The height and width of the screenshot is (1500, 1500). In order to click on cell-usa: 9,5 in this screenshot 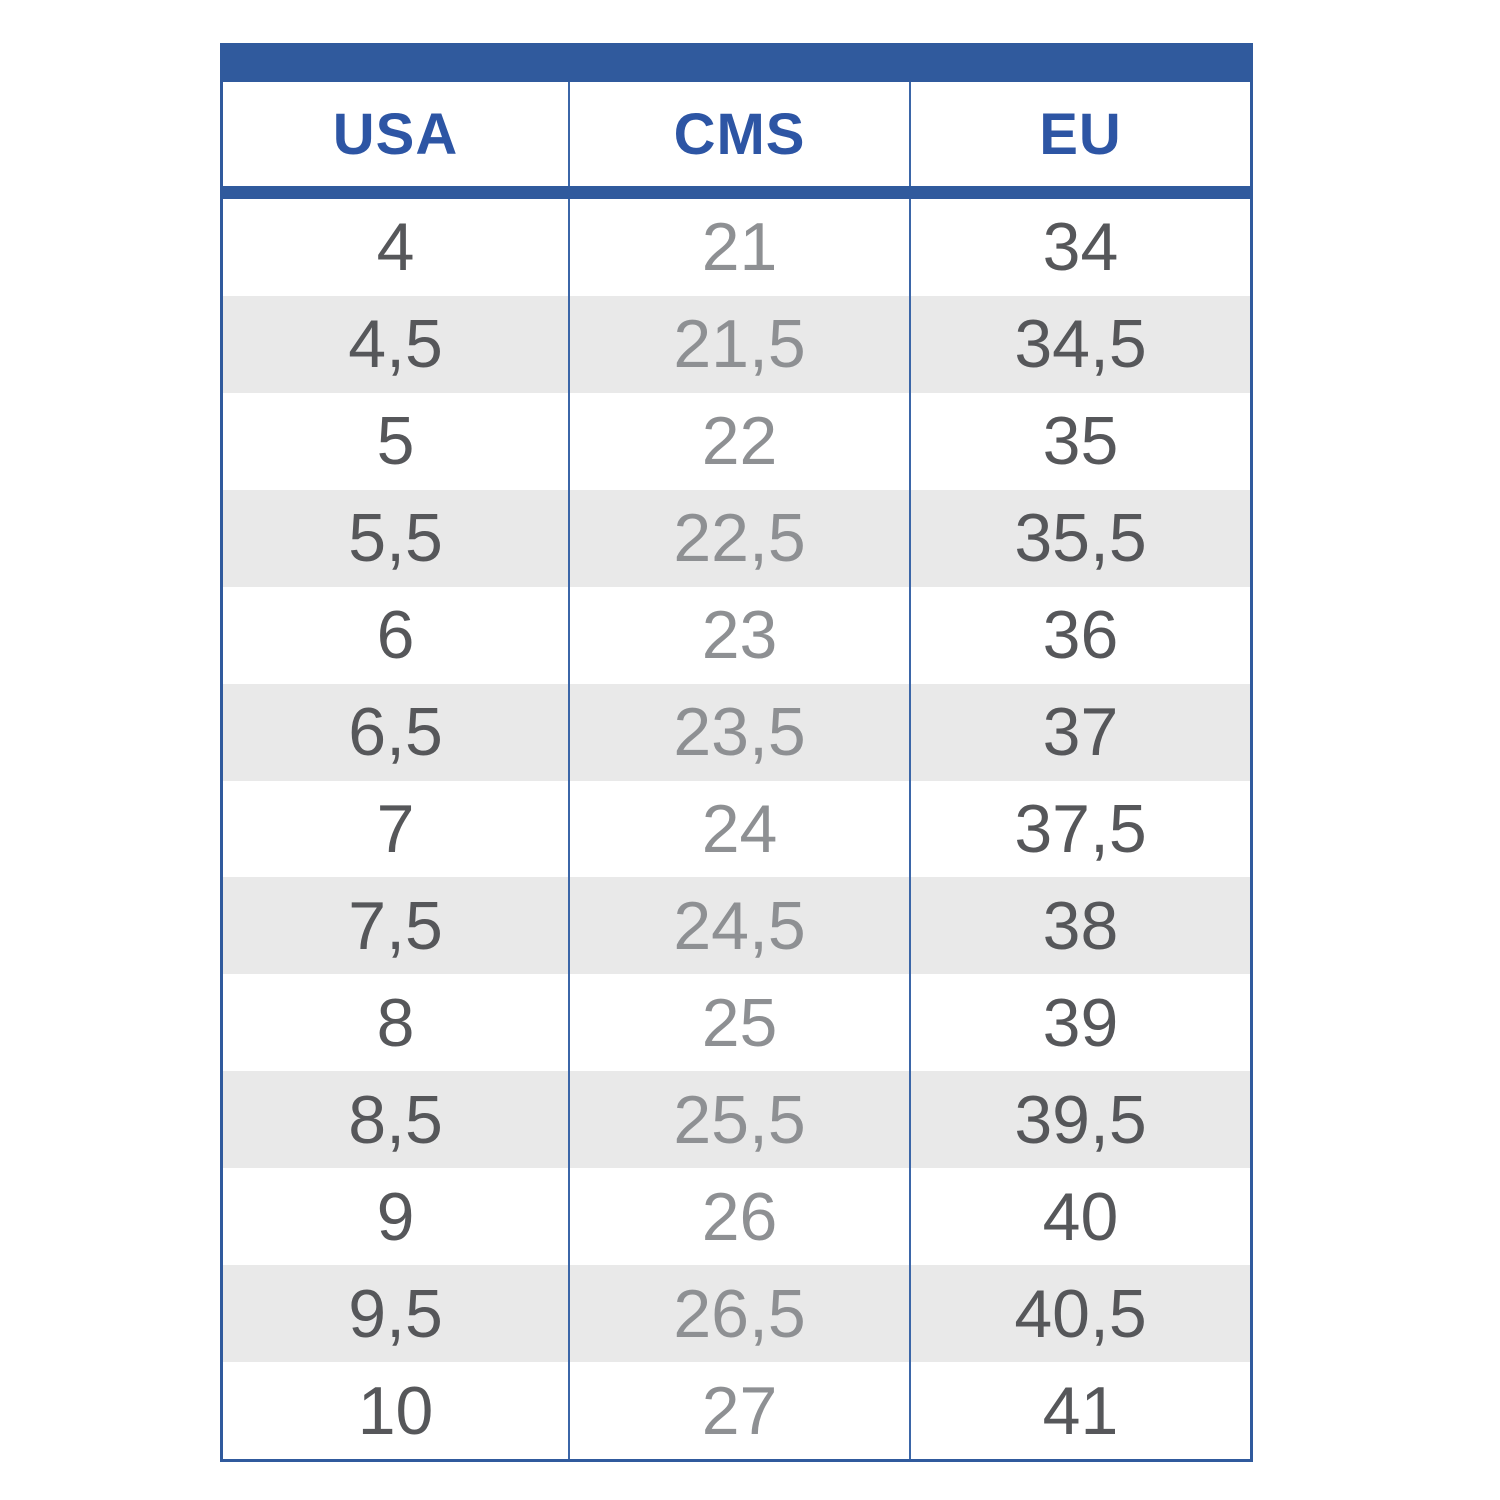, I will do `click(395, 1313)`.